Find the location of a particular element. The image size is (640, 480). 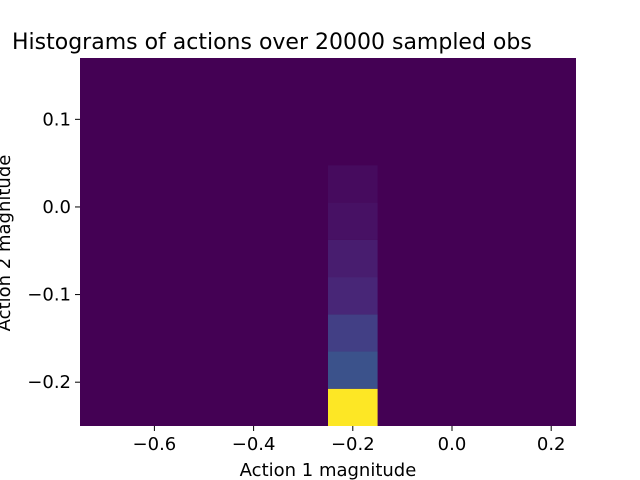

x-tick-label: −0.4 is located at coordinates (254, 444).